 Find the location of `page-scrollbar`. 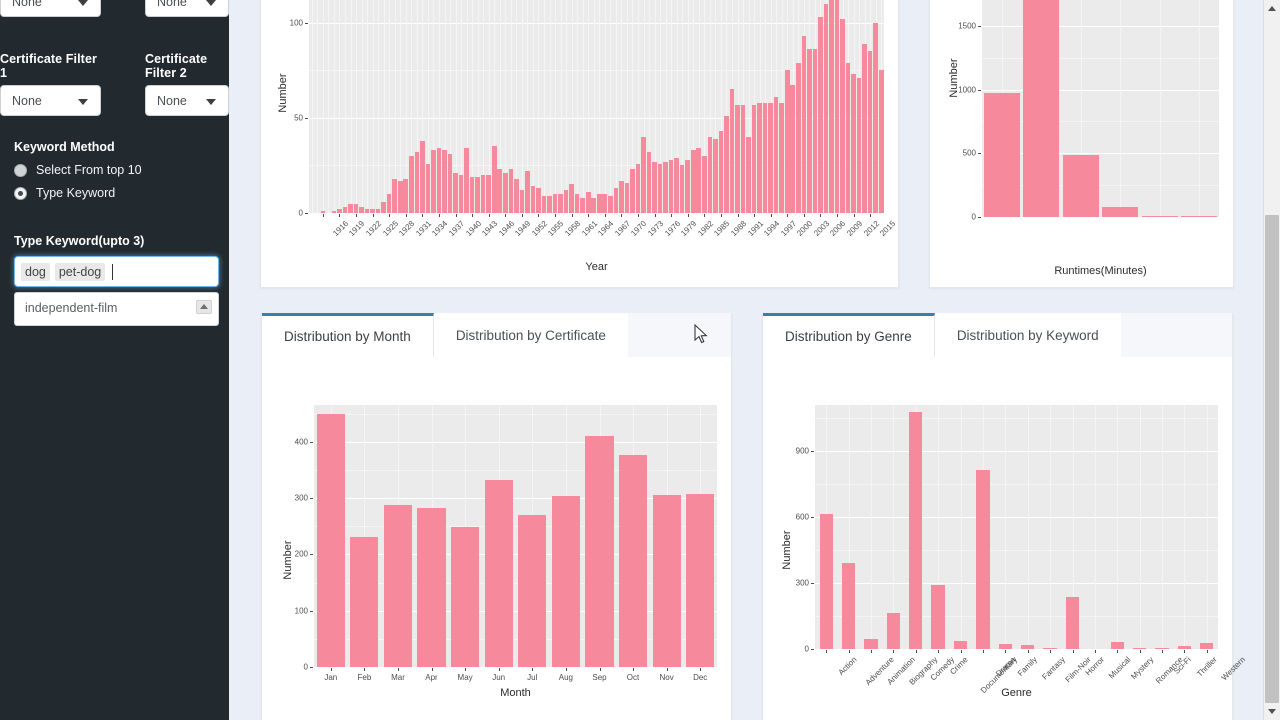

page-scrollbar is located at coordinates (1271, 360).